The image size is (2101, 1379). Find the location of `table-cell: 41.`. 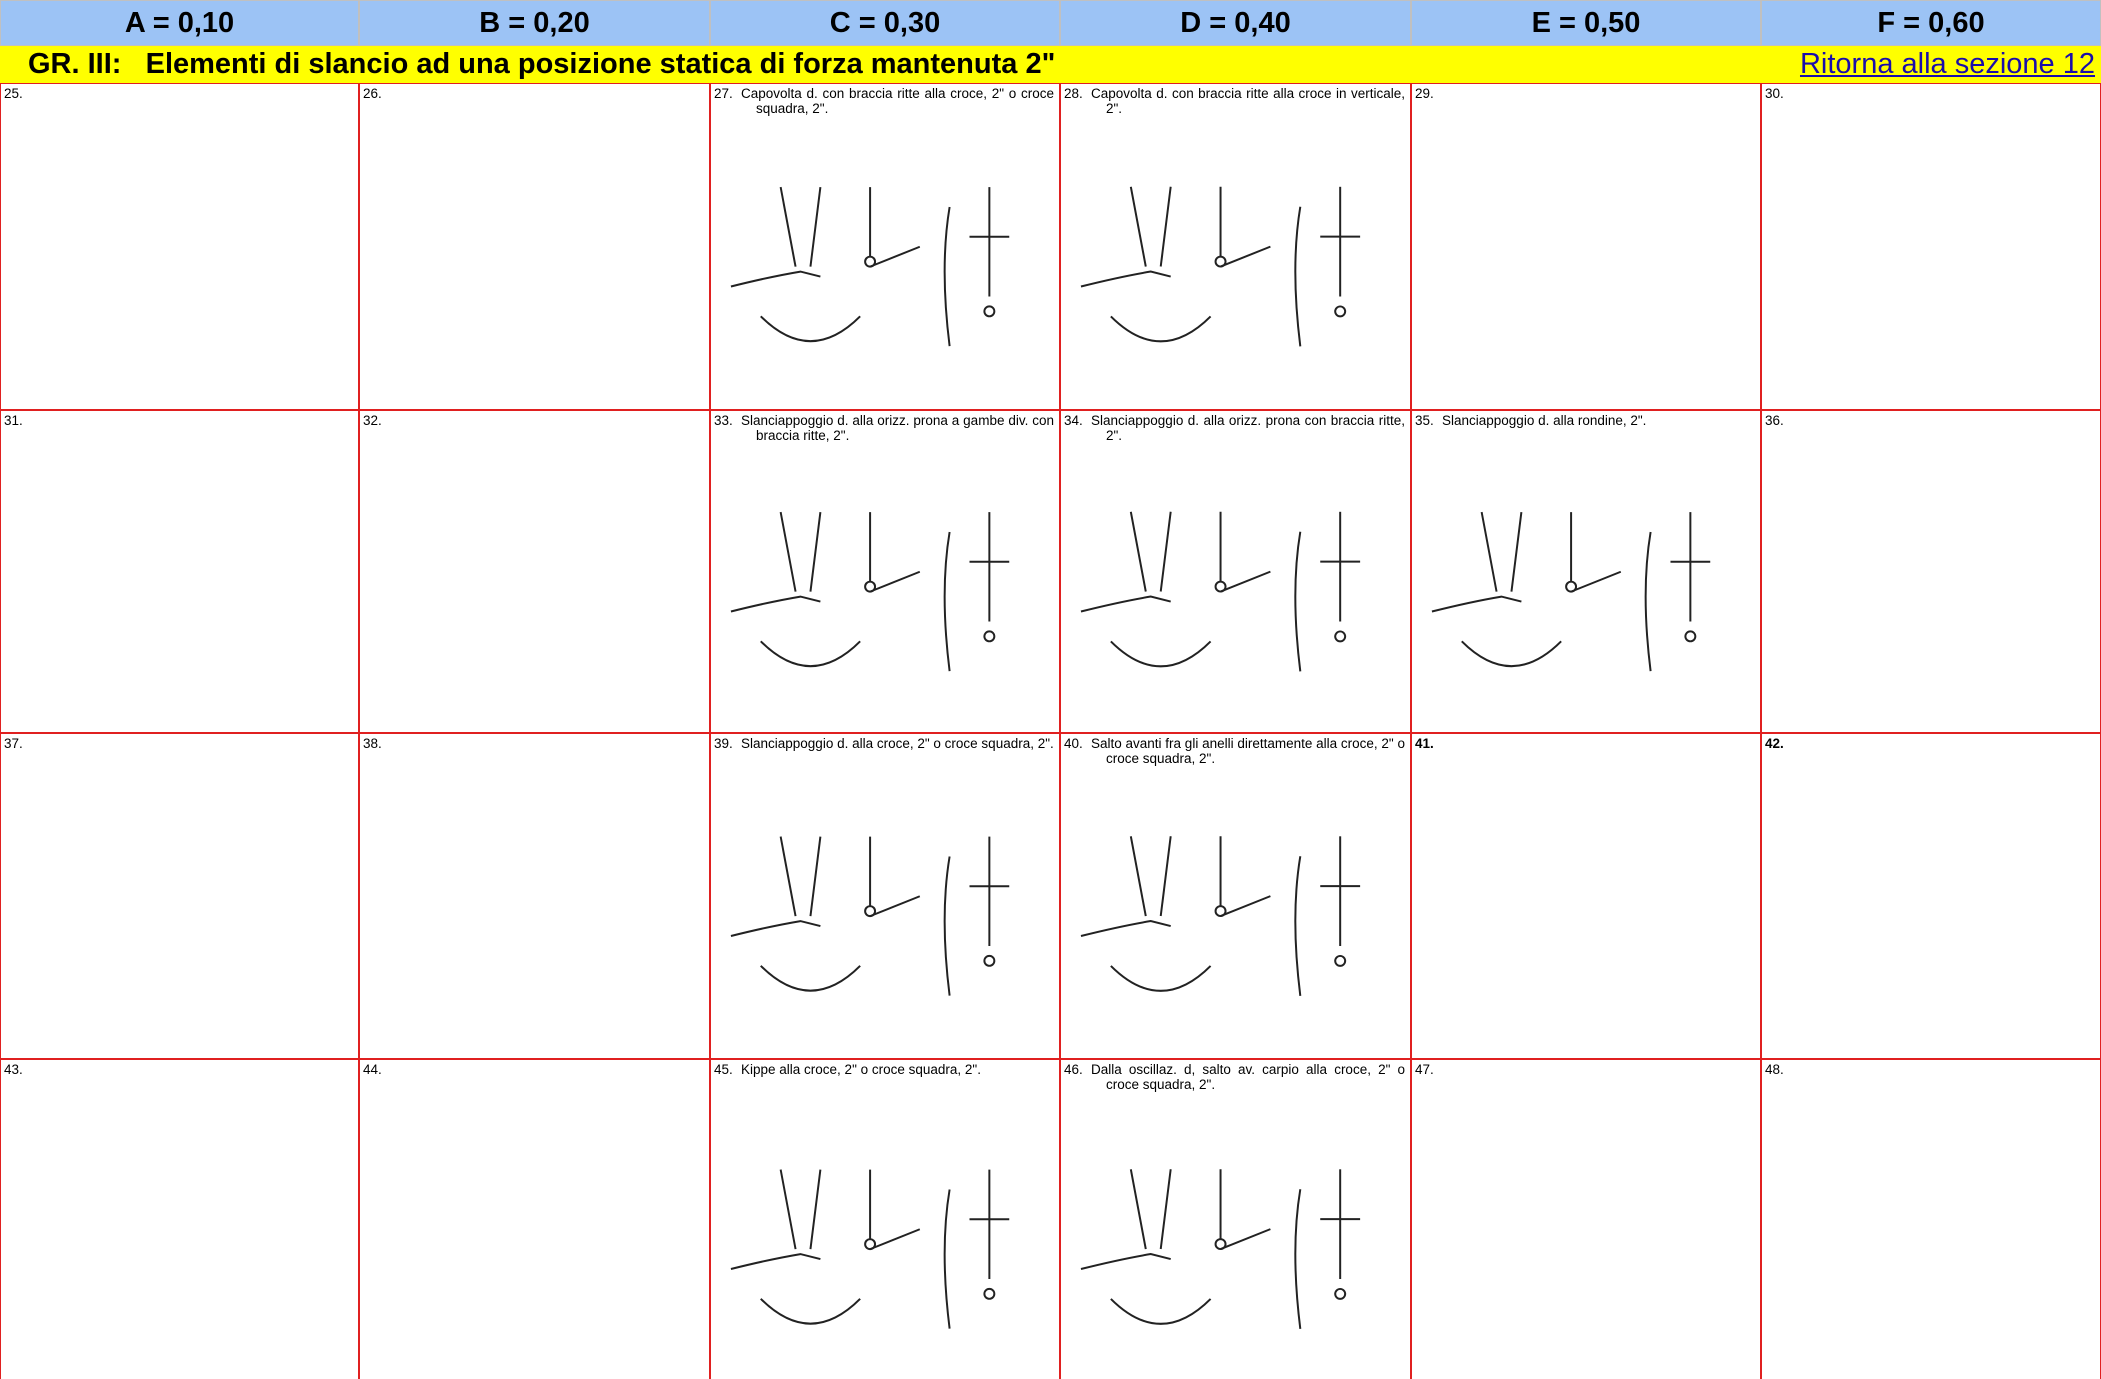

table-cell: 41. is located at coordinates (1586, 896).